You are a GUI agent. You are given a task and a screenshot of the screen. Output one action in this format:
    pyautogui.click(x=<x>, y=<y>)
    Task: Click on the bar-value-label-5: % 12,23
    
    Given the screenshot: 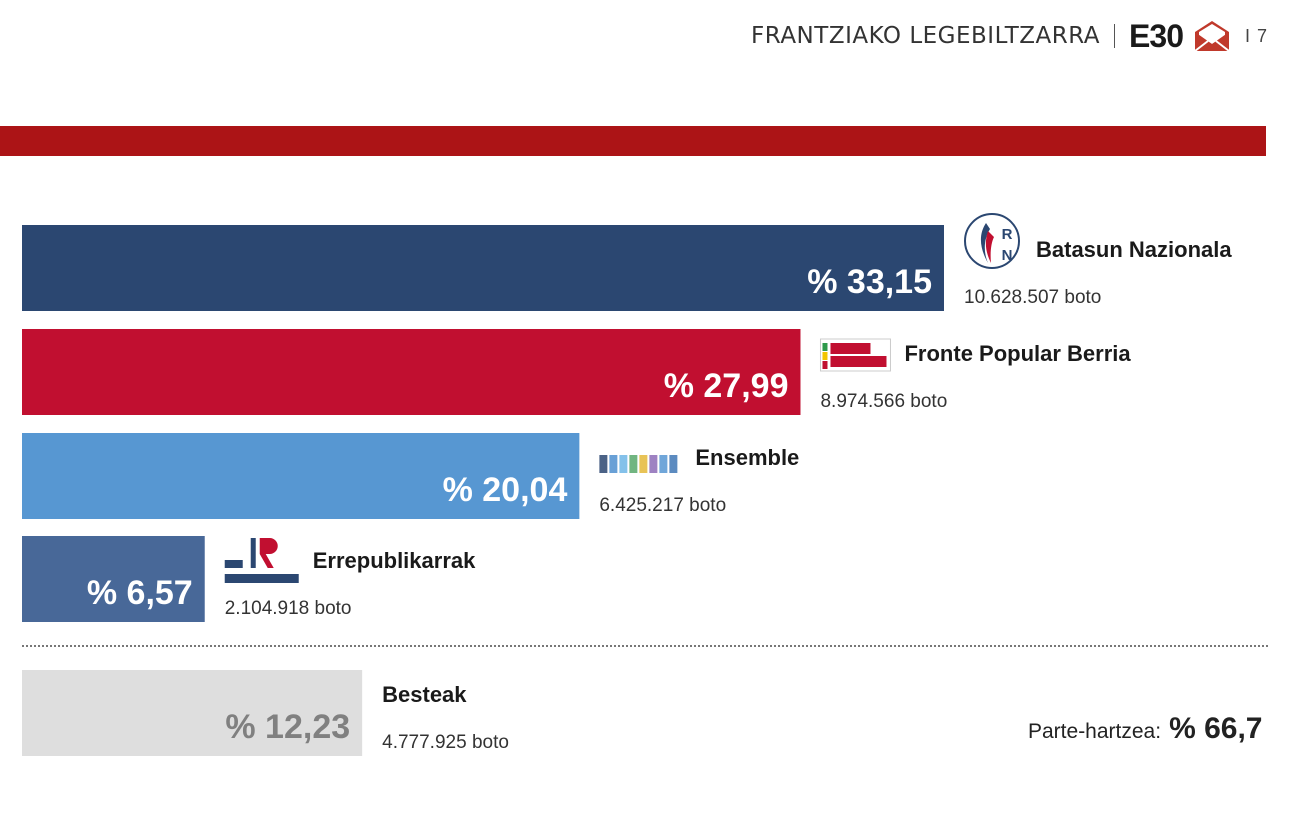 What is the action you would take?
    pyautogui.click(x=287, y=727)
    